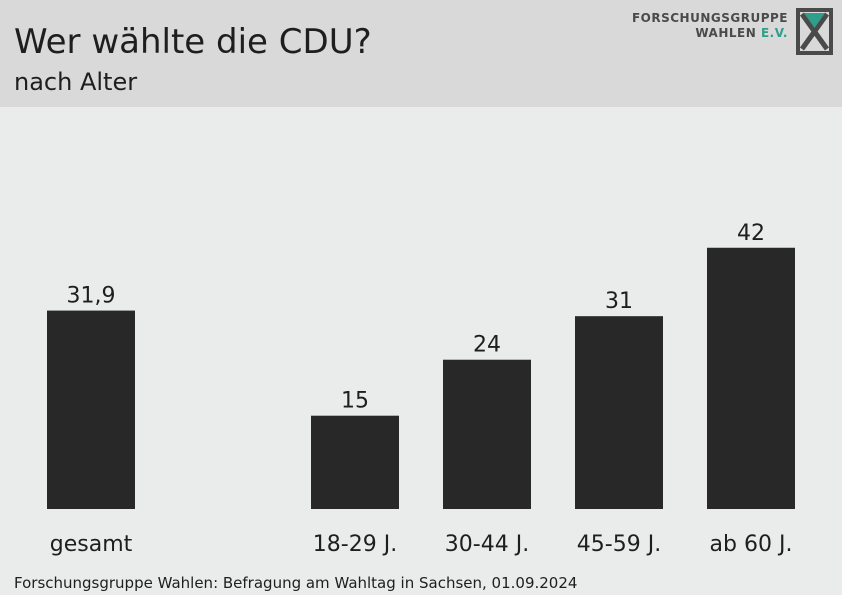 This screenshot has width=842, height=595. What do you see at coordinates (487, 345) in the screenshot?
I see `value-label-2: 24` at bounding box center [487, 345].